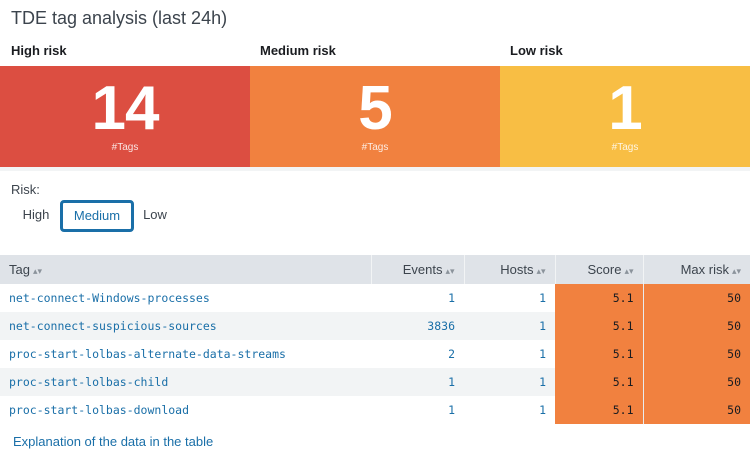  I want to click on tag-cell: proc-start-lolbas-child, so click(185, 382).